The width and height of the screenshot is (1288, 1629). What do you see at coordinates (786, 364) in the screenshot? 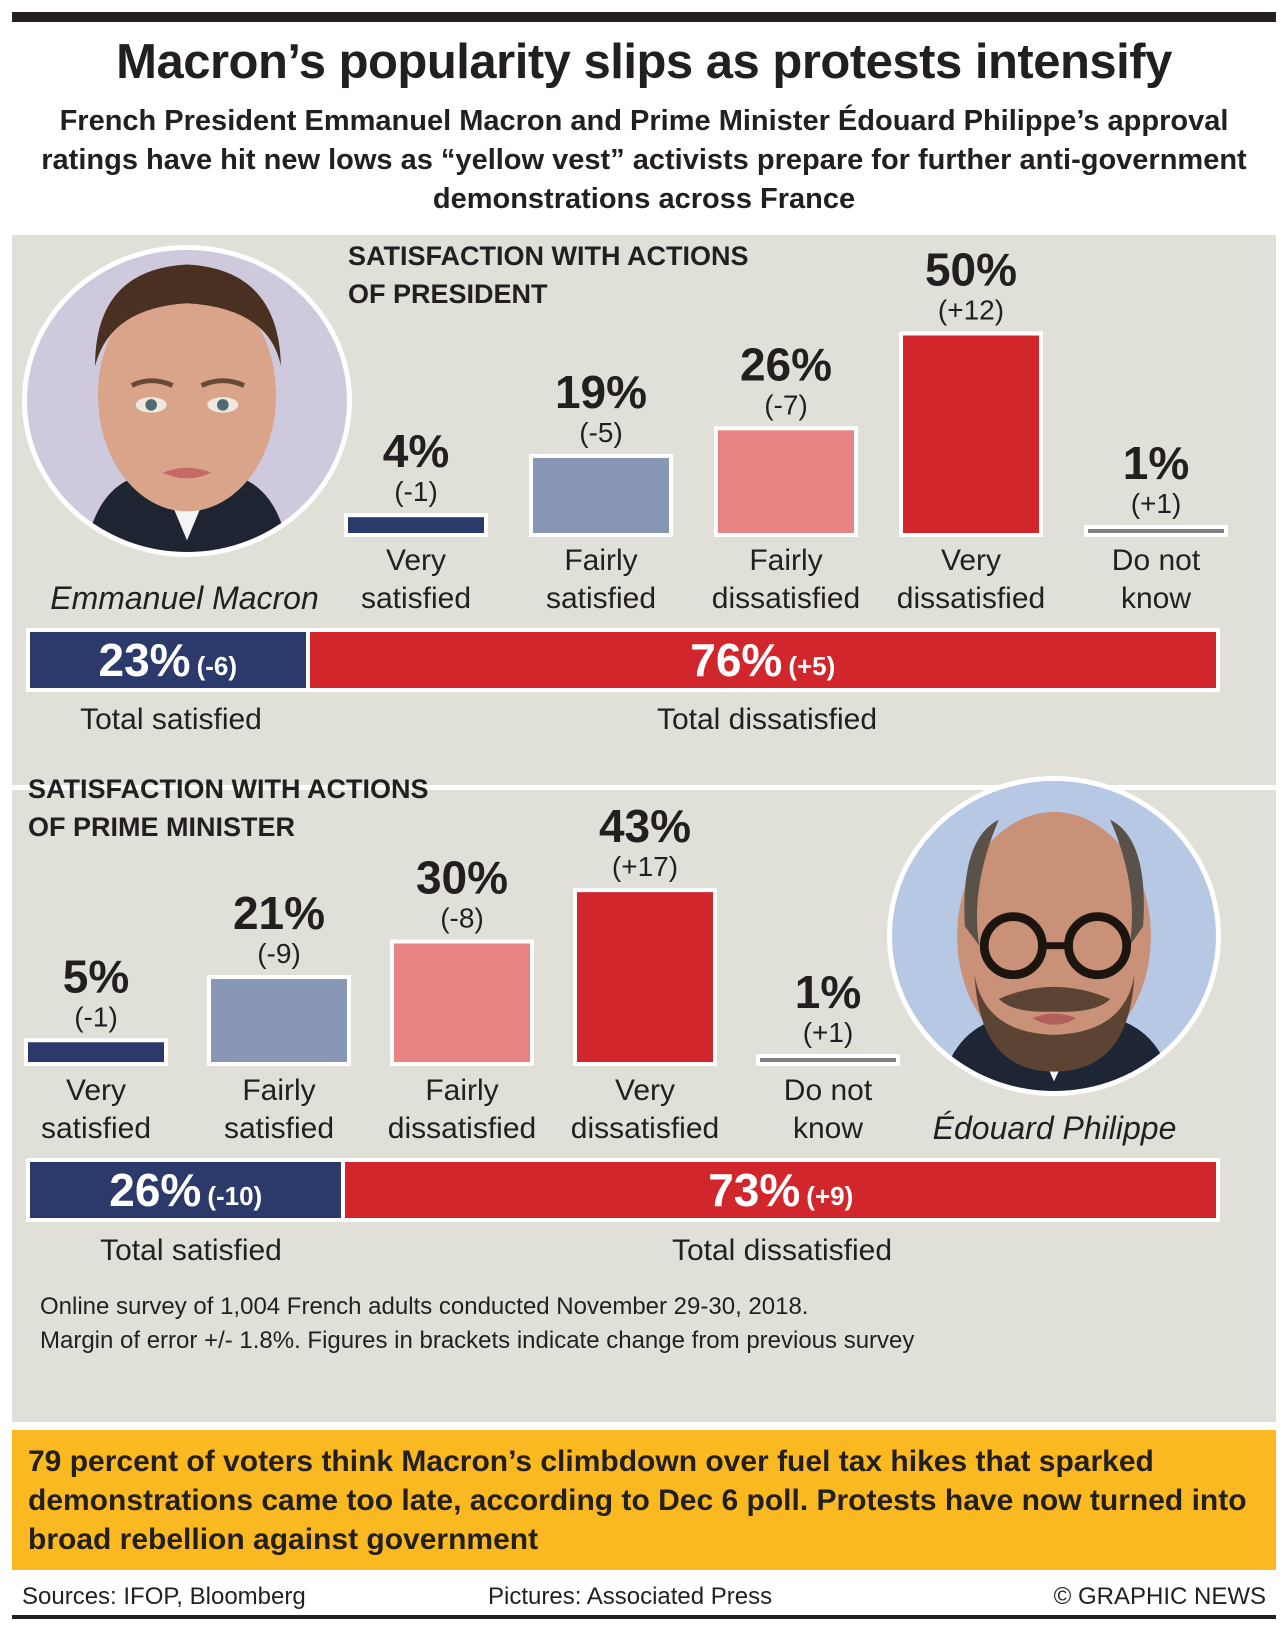
I see `value-label: 26%` at bounding box center [786, 364].